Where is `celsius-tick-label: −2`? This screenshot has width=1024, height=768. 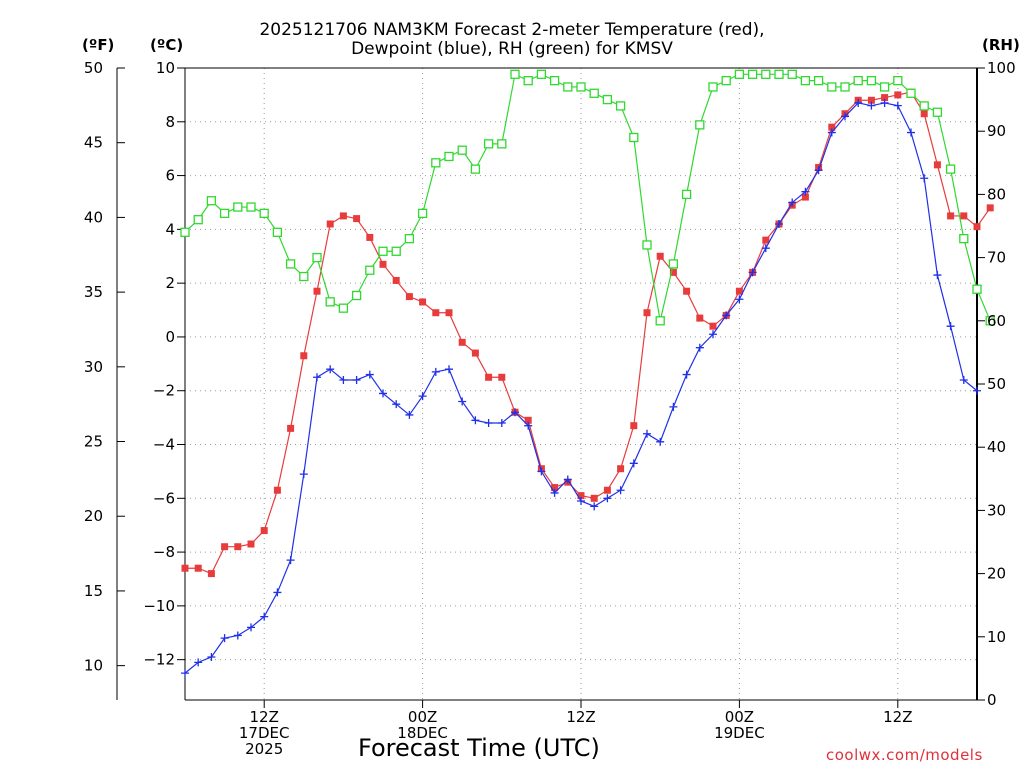 celsius-tick-label: −2 is located at coordinates (164, 391).